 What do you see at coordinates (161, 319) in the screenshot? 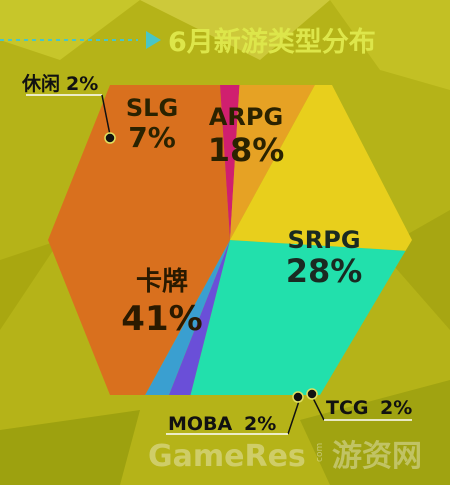
I see `slice-value-kapai: 41%` at bounding box center [161, 319].